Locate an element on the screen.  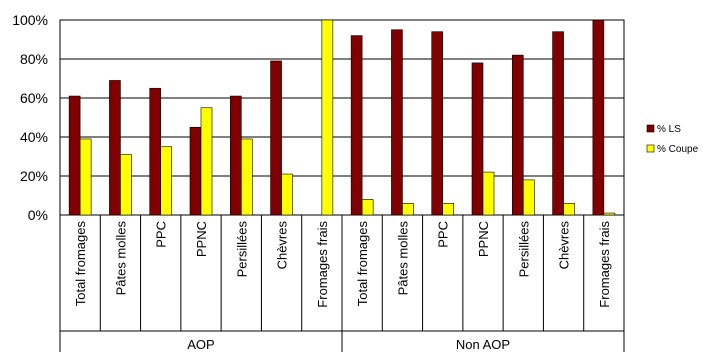
legend-label: % LS is located at coordinates (669, 129).